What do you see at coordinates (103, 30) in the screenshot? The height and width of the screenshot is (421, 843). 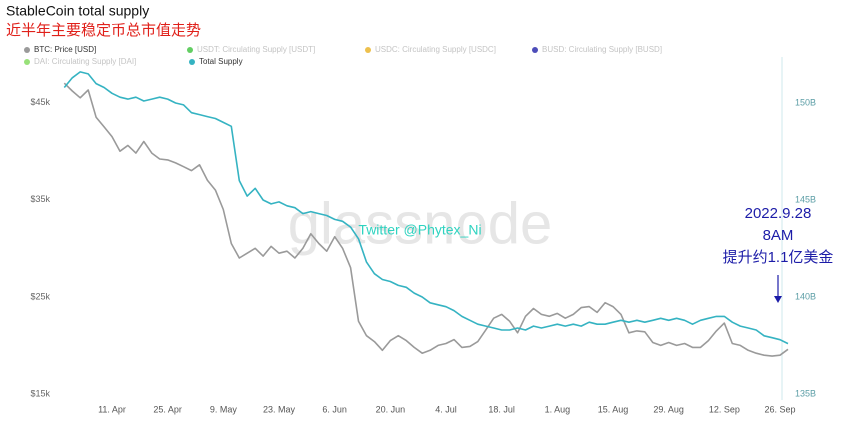 I see `chart-subtitle: 近半年主要稳定币总市值走势` at bounding box center [103, 30].